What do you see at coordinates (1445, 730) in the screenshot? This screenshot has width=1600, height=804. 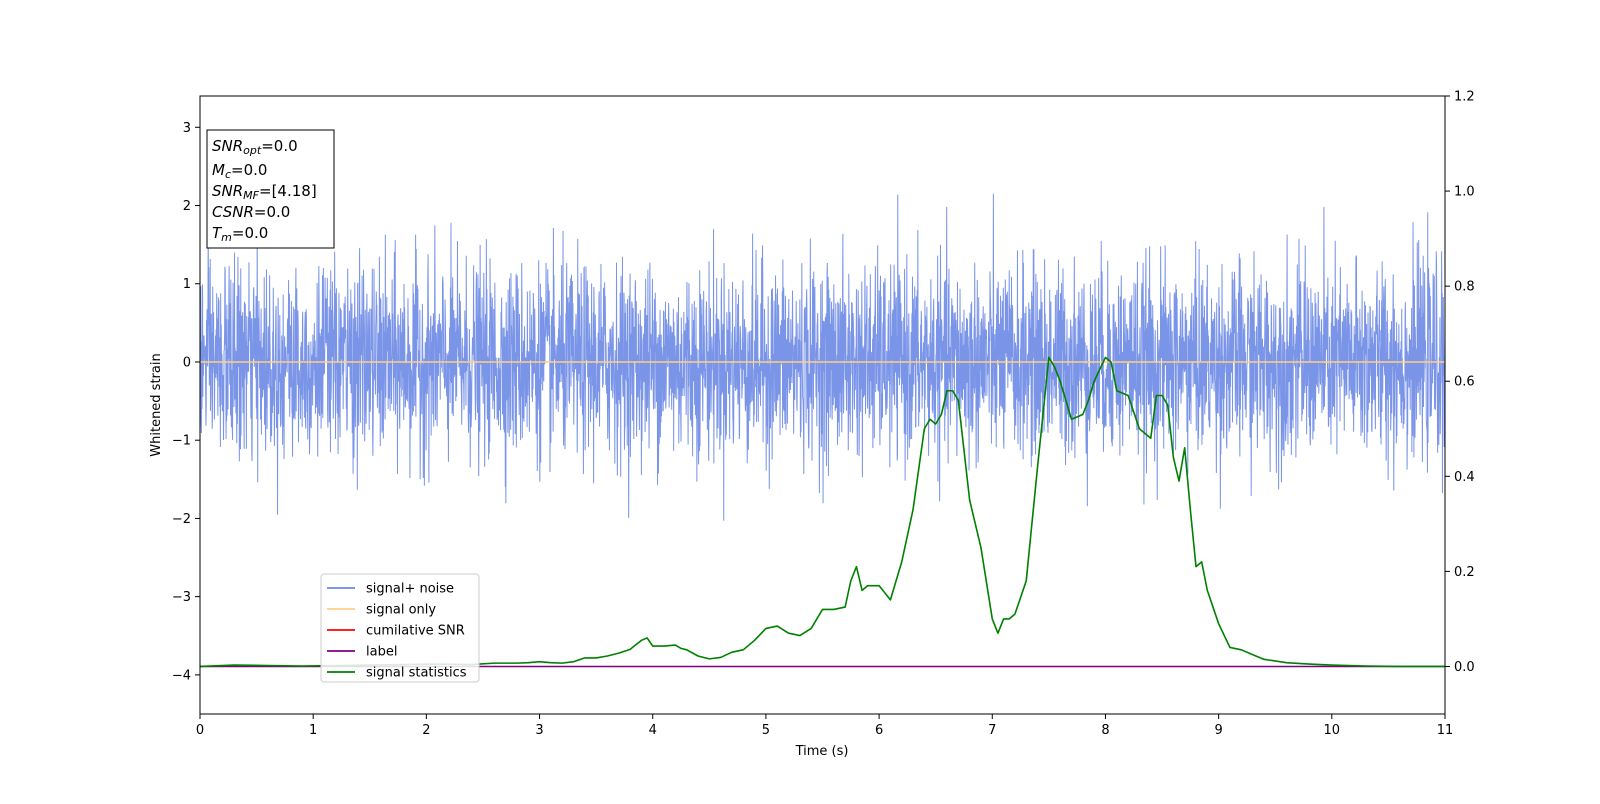 I see `x-tick-label: 11` at bounding box center [1445, 730].